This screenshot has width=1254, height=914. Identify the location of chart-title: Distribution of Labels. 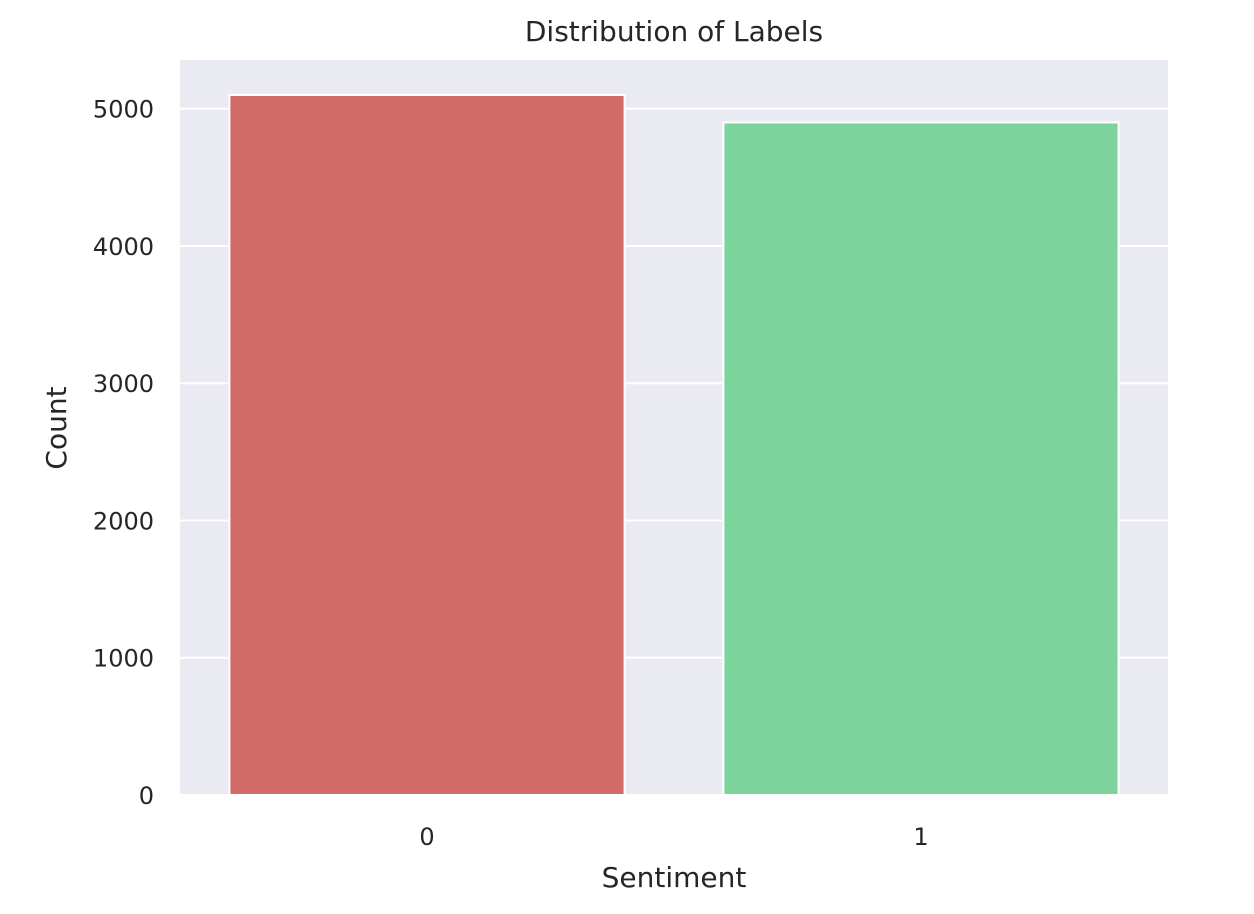
(674, 31).